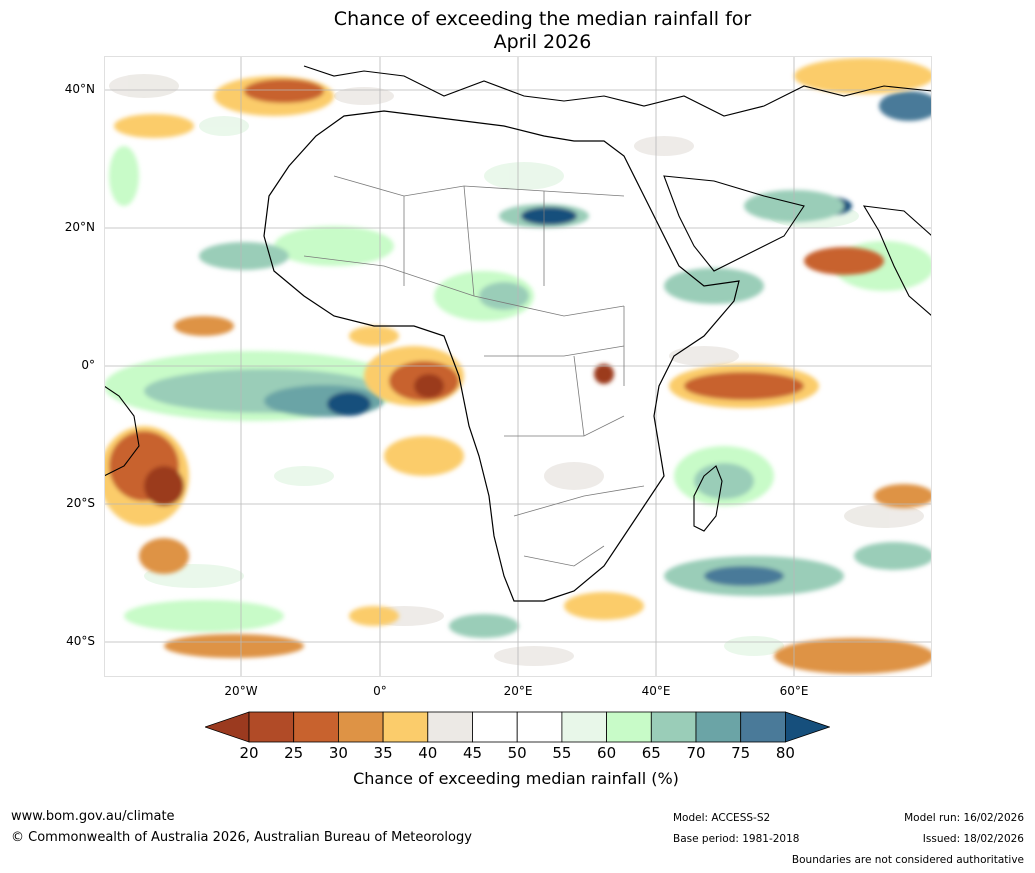  What do you see at coordinates (808, 727) in the screenshot?
I see `colorbar-arrow-high` at bounding box center [808, 727].